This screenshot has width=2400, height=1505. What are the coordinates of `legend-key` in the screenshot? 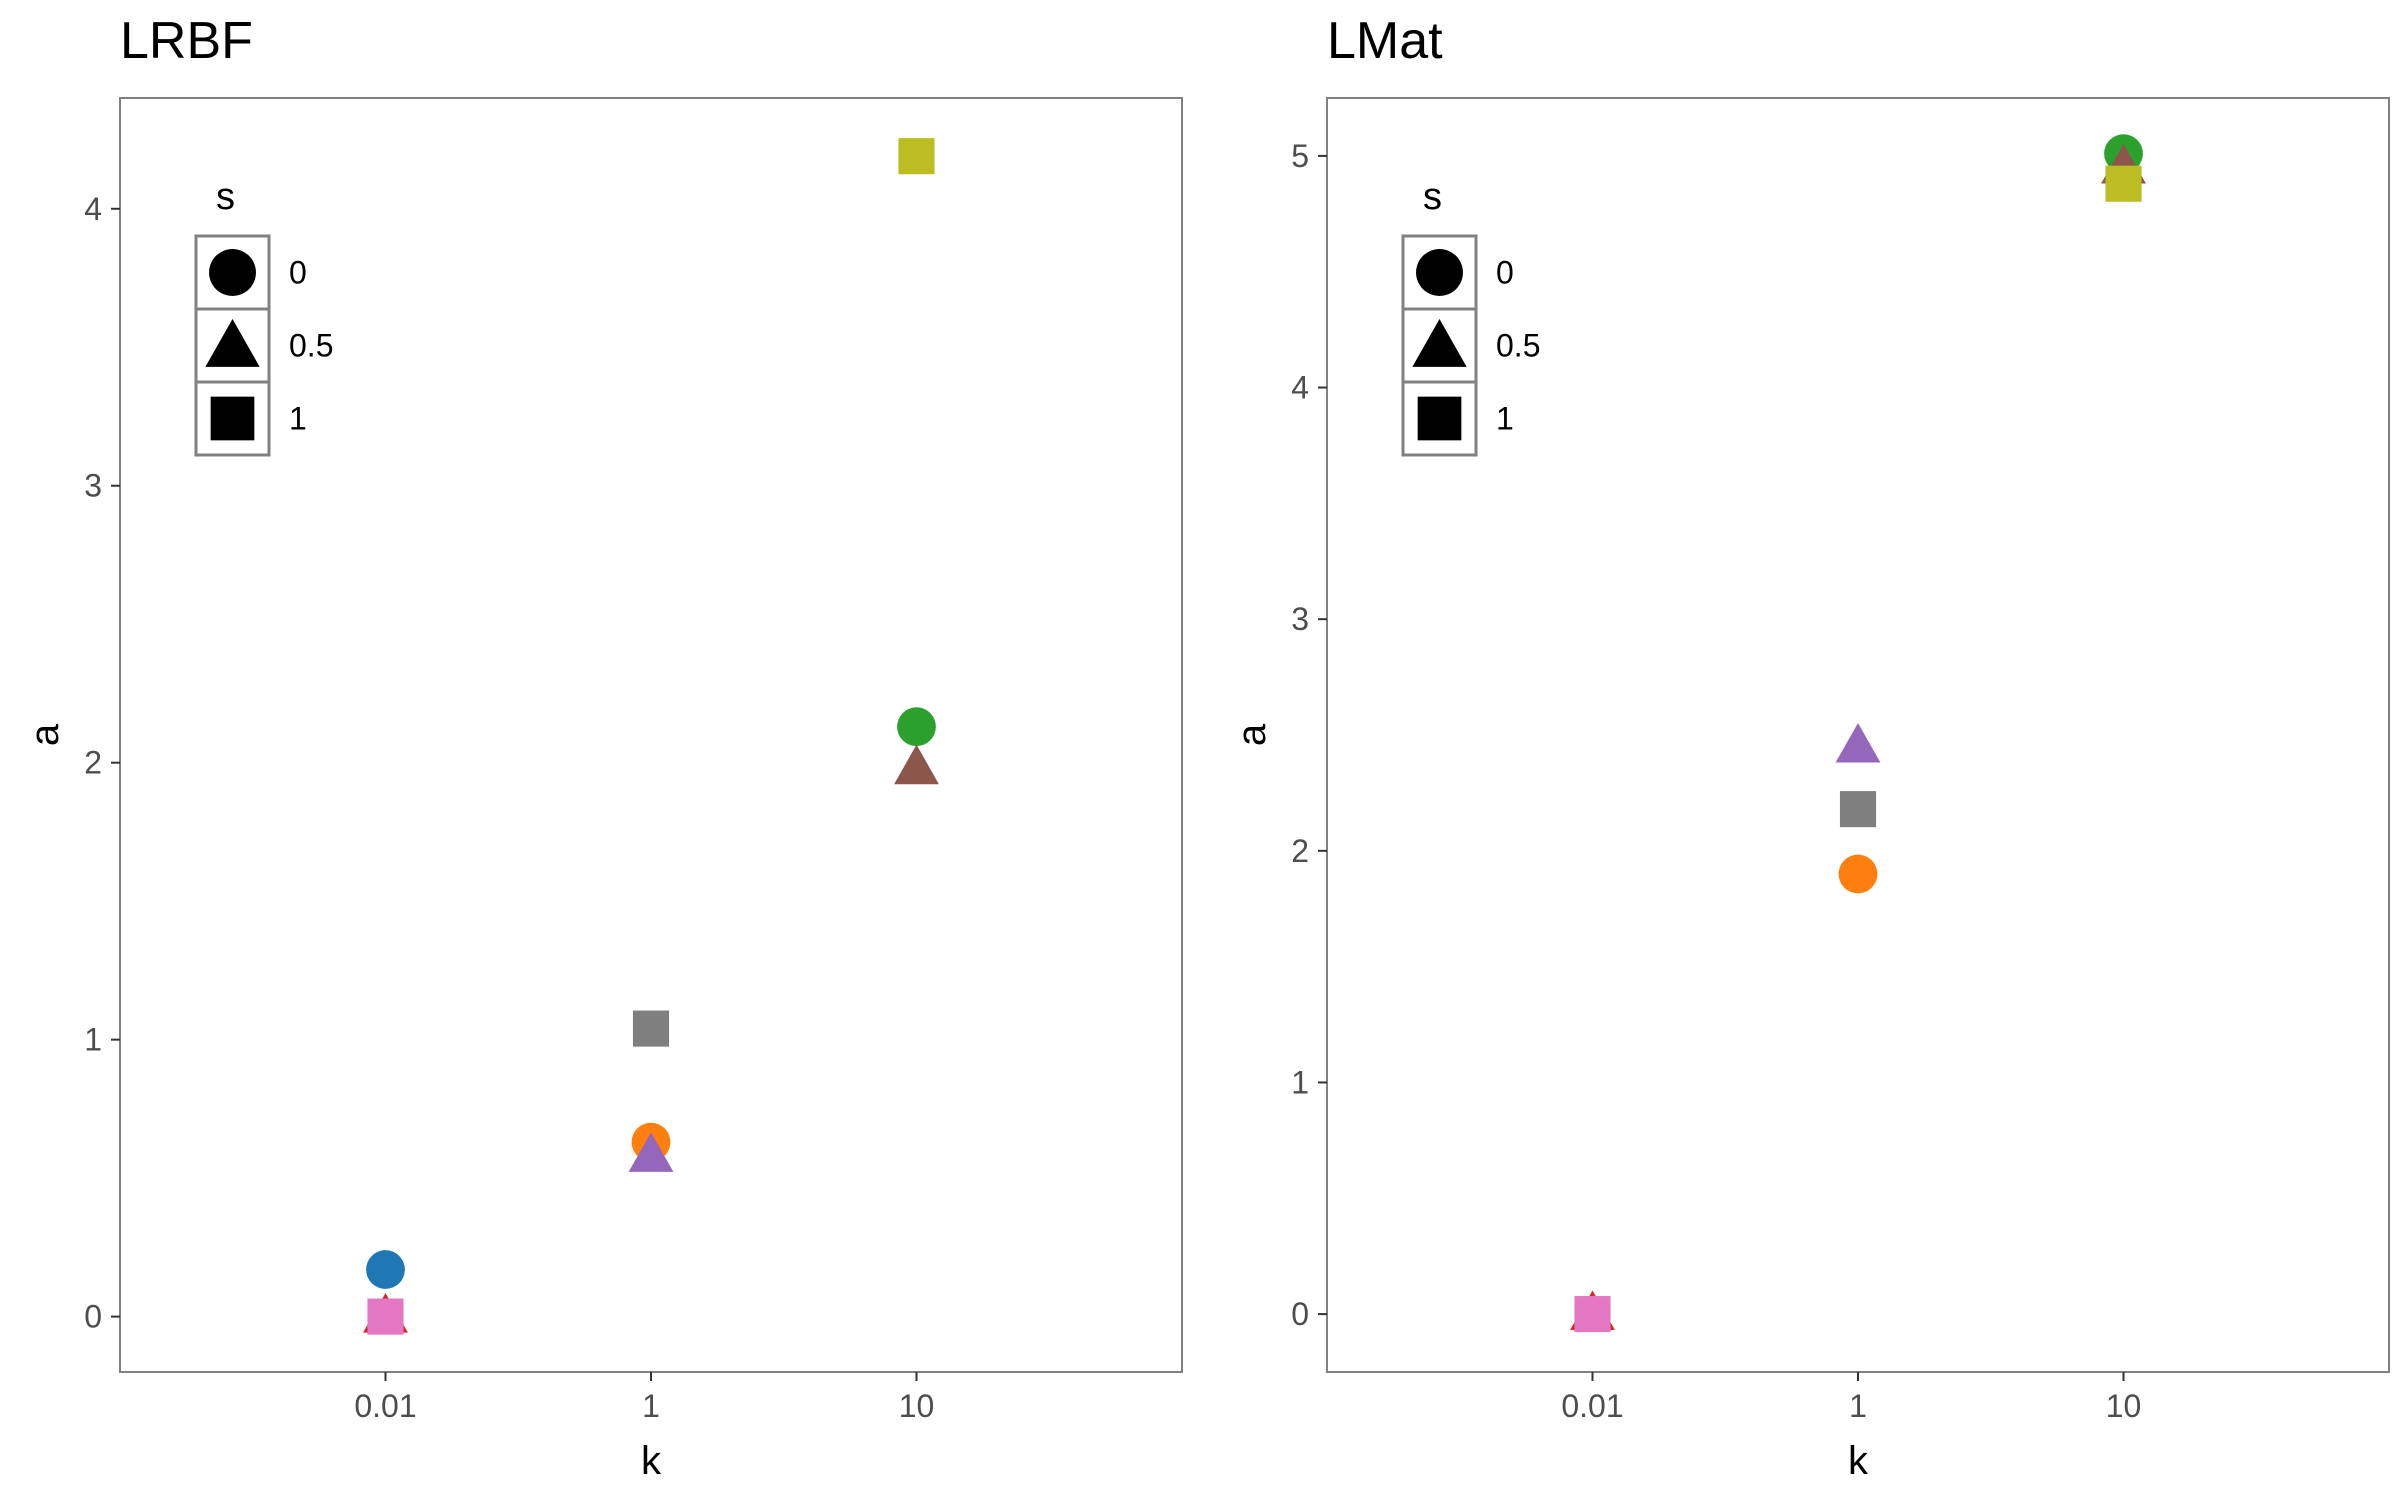 It's located at (232, 418).